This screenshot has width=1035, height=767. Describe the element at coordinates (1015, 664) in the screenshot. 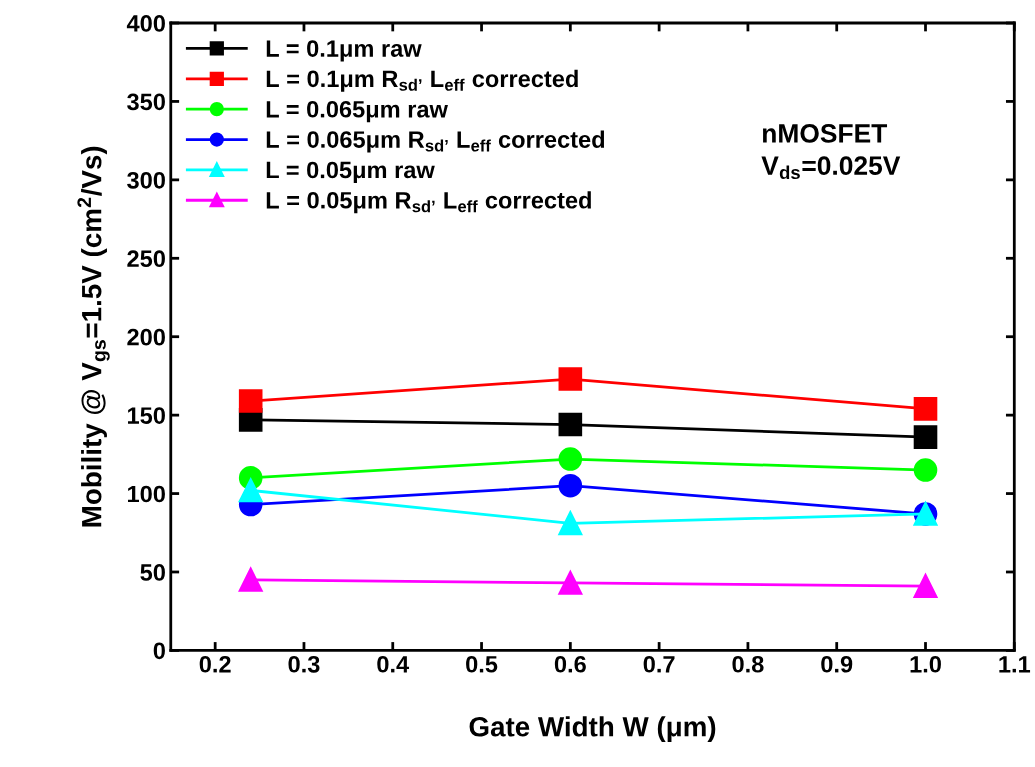

I see `x-tick-label: 1.1` at that location.